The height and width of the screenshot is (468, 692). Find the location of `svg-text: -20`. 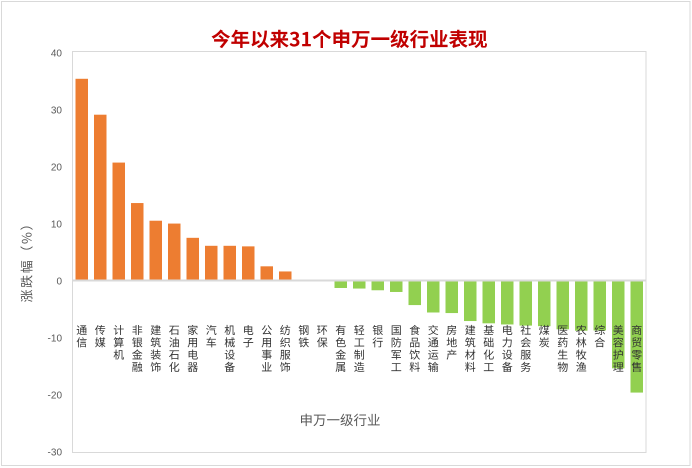

svg-text: -20 is located at coordinates (55, 396).